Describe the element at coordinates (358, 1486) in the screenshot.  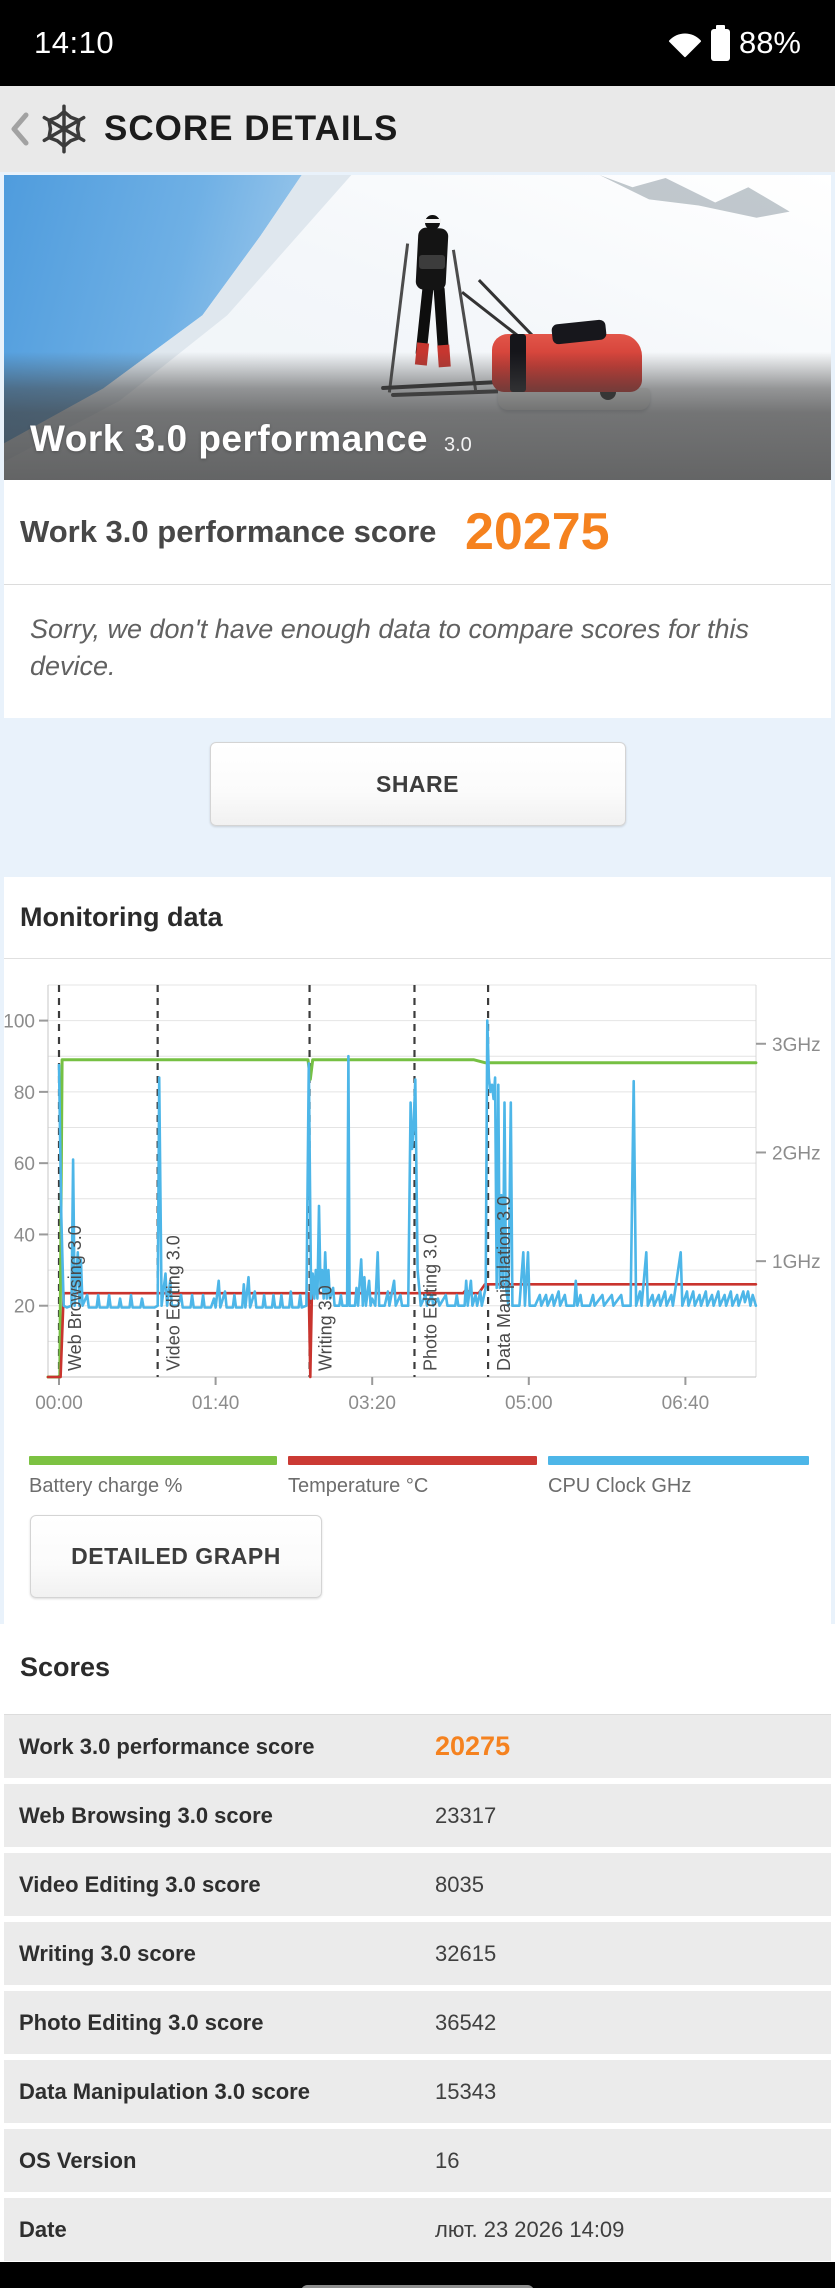
I see `legend-label: Temperature °C` at that location.